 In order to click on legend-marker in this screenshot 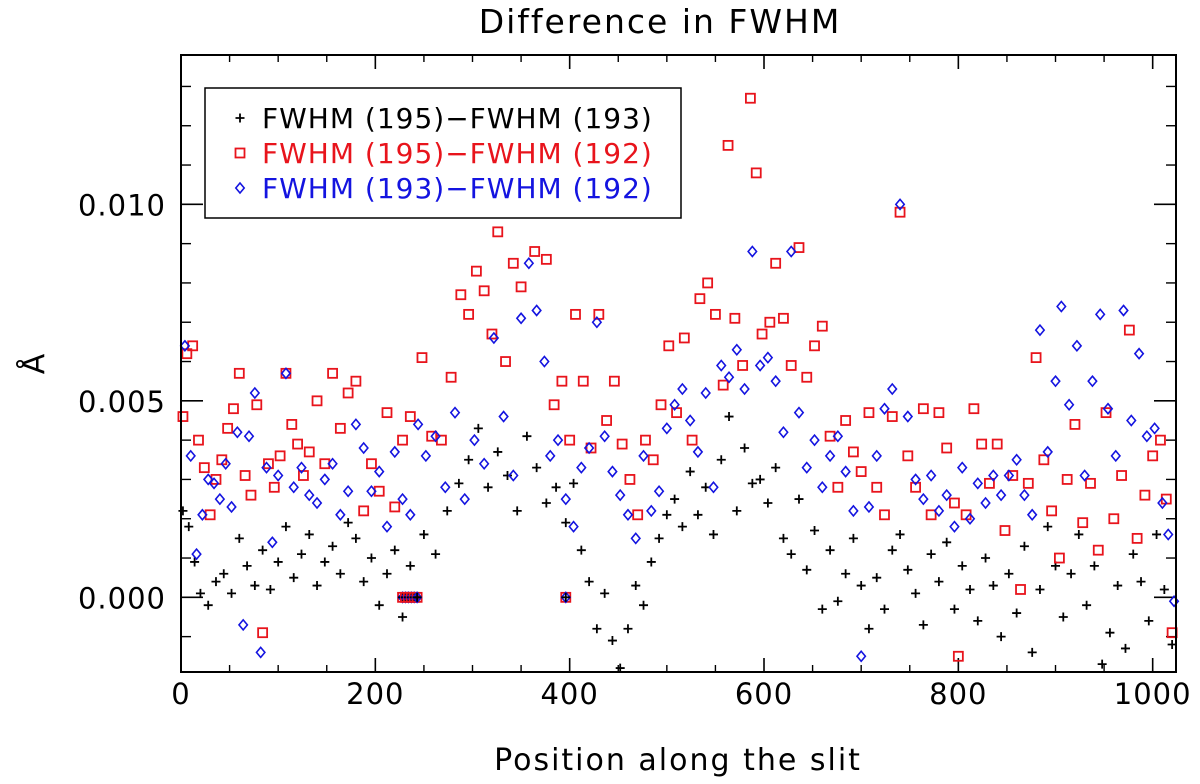, I will do `click(240, 188)`.